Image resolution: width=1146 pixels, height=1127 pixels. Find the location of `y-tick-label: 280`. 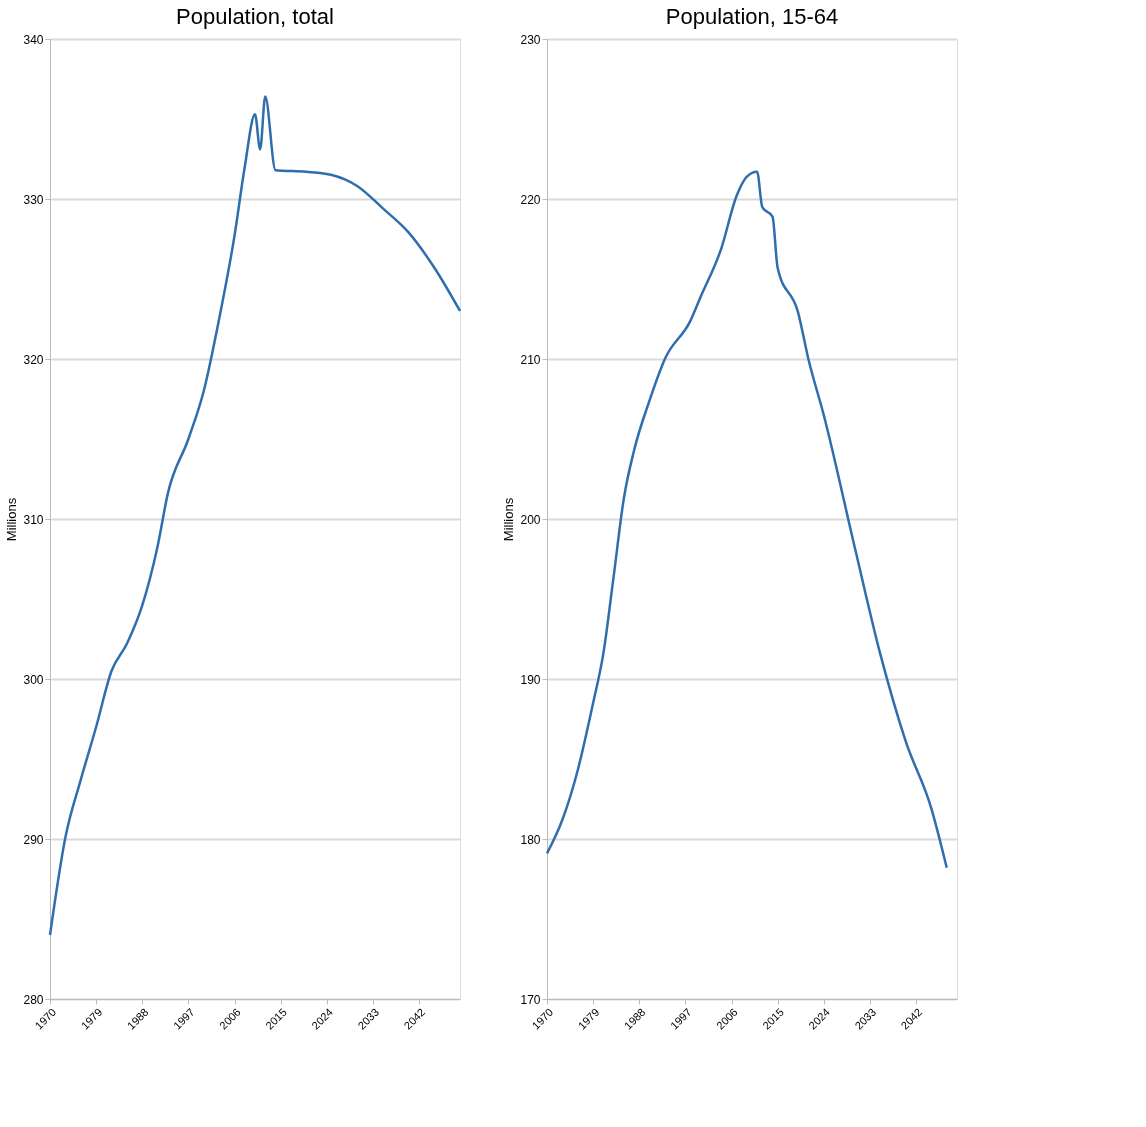

y-tick-label: 280 is located at coordinates (33, 999).